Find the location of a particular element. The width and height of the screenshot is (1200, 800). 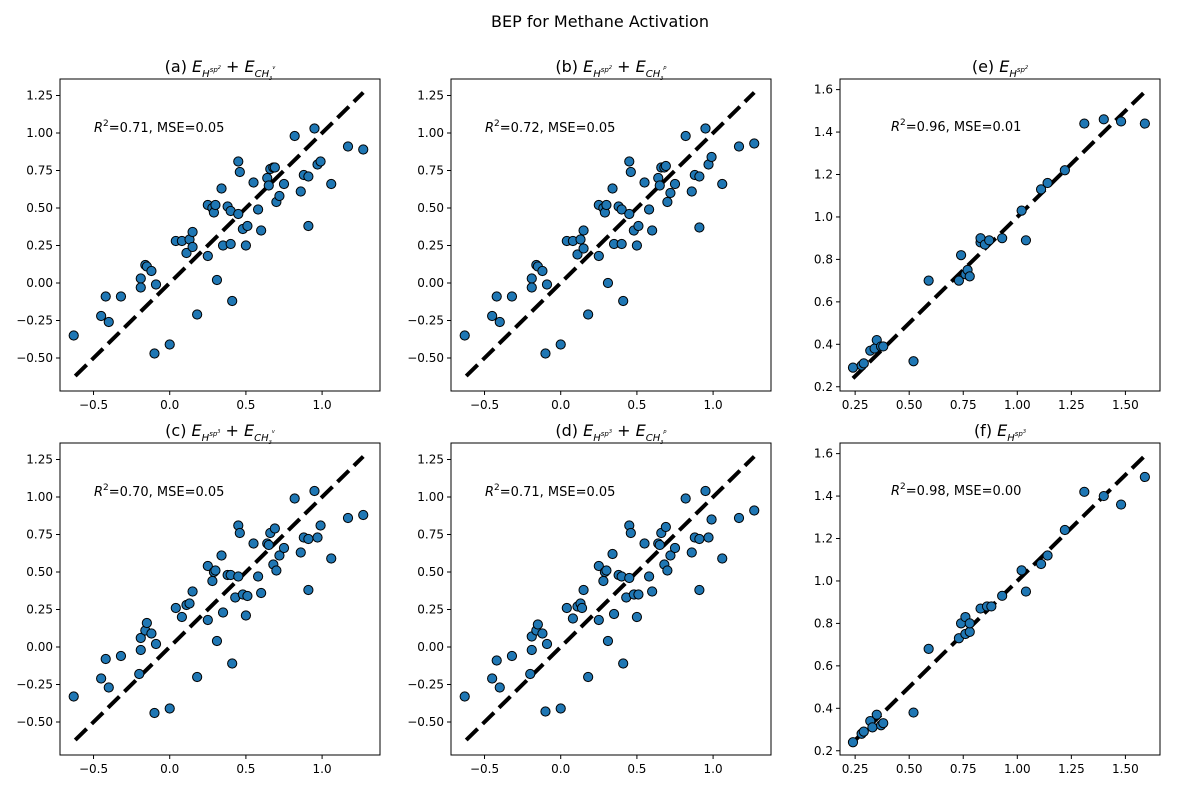

fit-annotation: R2=0.71, MSE=0.05 is located at coordinates (550, 491).